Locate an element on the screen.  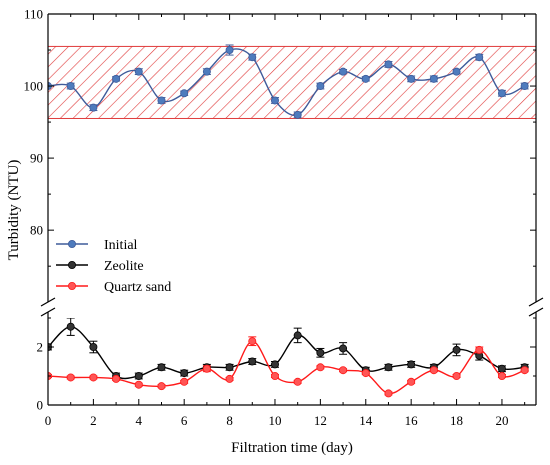
x-tick-label: 14 is located at coordinates (366, 420).